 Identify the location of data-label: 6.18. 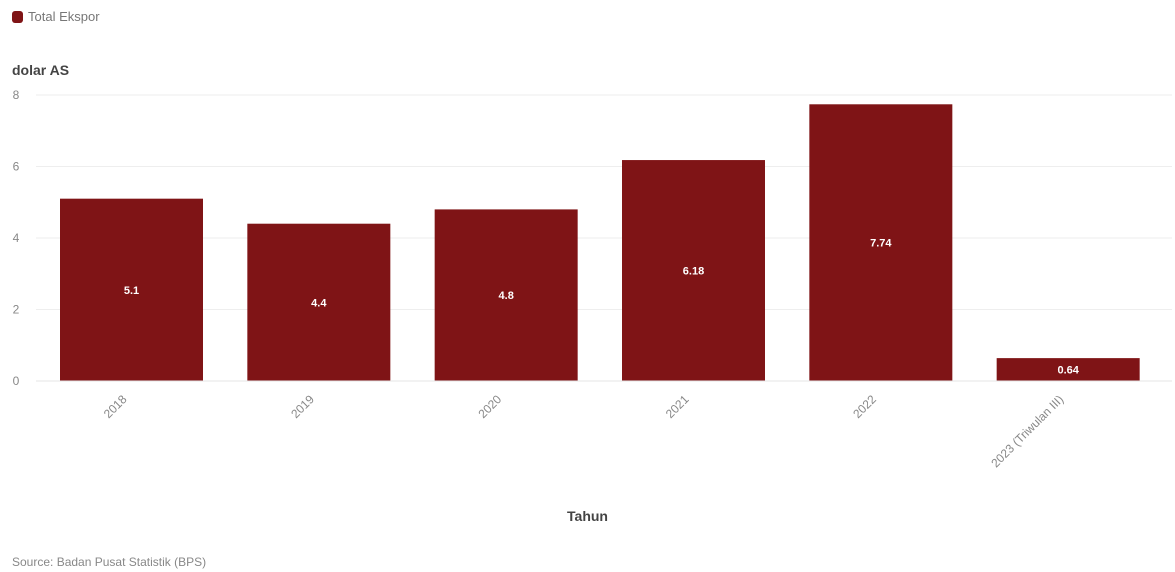
(693, 272).